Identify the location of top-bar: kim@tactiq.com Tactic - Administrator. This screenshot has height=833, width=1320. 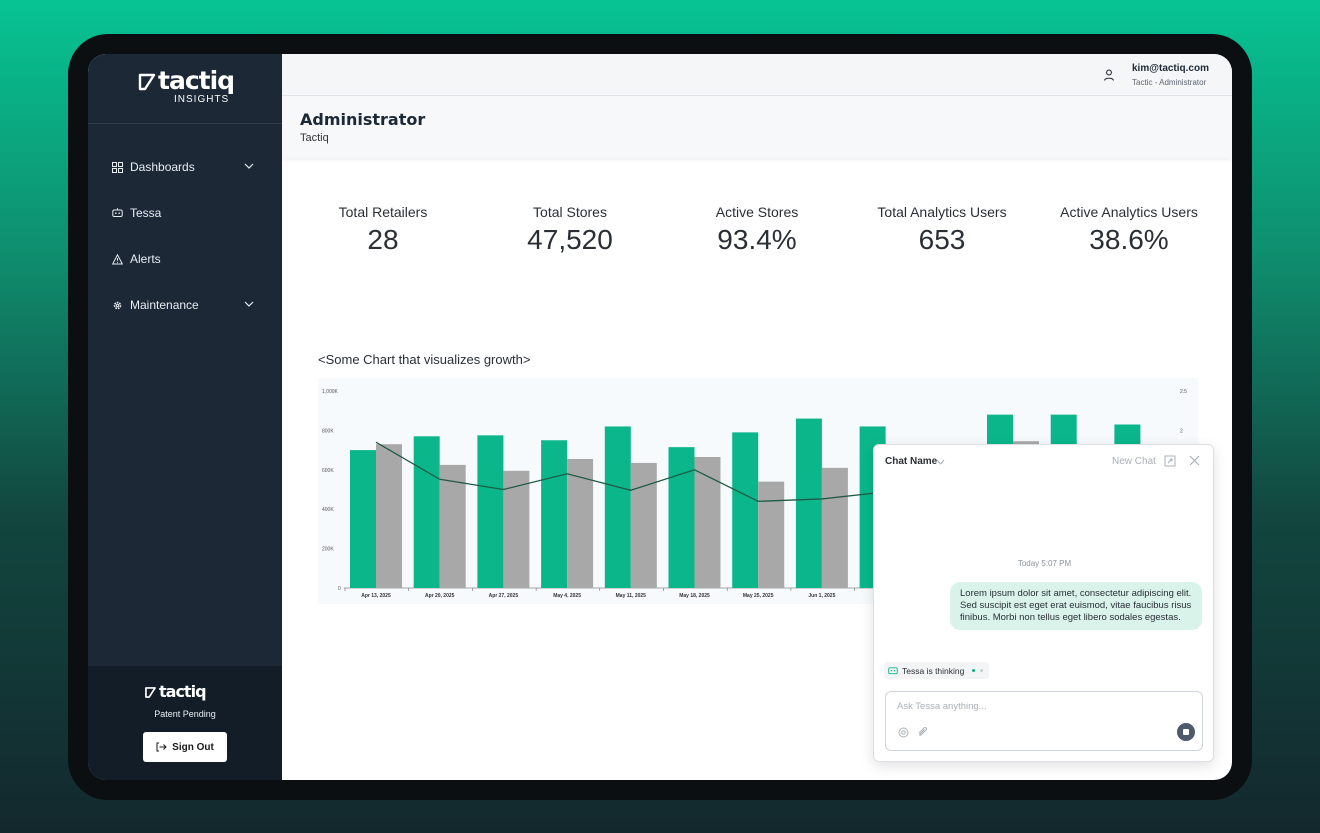
(757, 75).